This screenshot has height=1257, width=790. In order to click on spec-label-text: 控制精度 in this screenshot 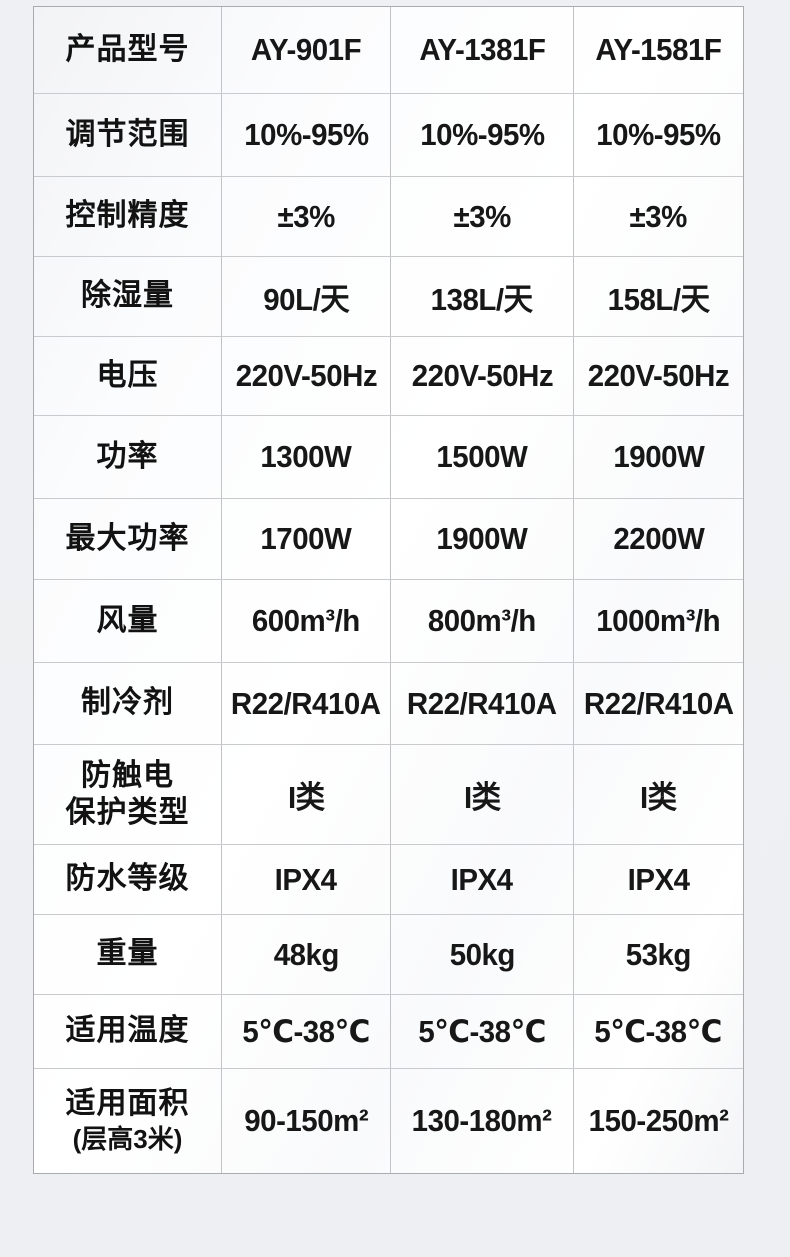, I will do `click(127, 216)`.